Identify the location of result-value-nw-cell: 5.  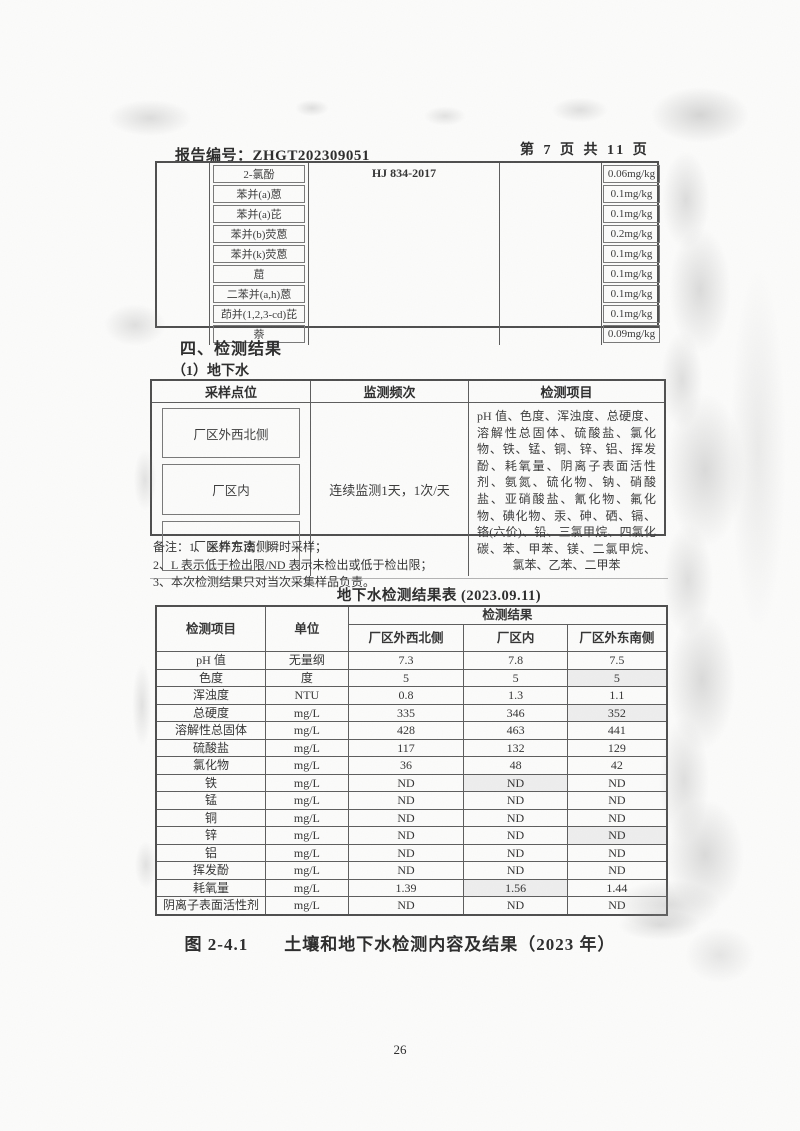
(406, 677).